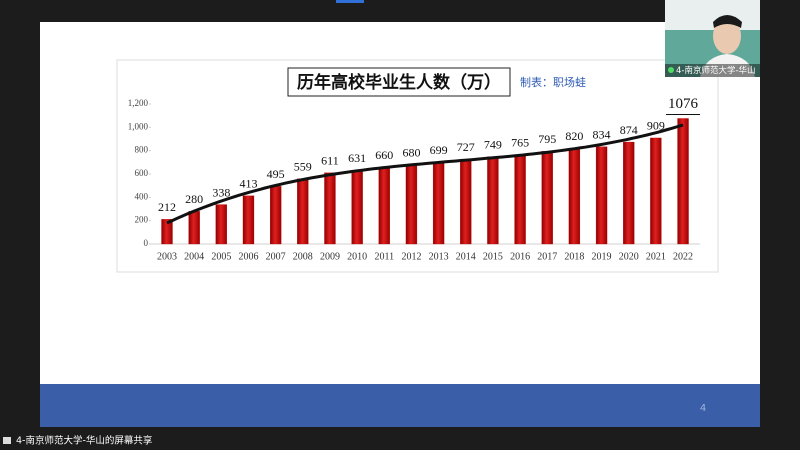 The height and width of the screenshot is (450, 800). I want to click on data-label: 909, so click(656, 126).